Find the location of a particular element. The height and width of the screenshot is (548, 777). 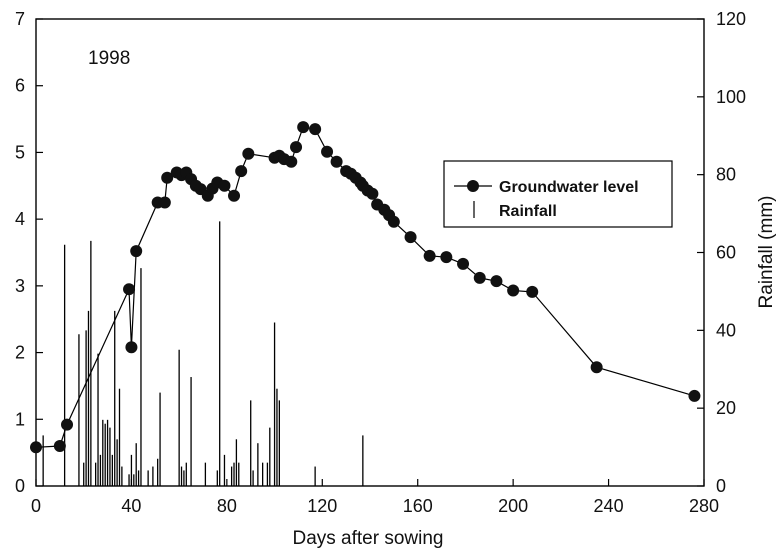

y-tick-label: 5 is located at coordinates (20, 152).